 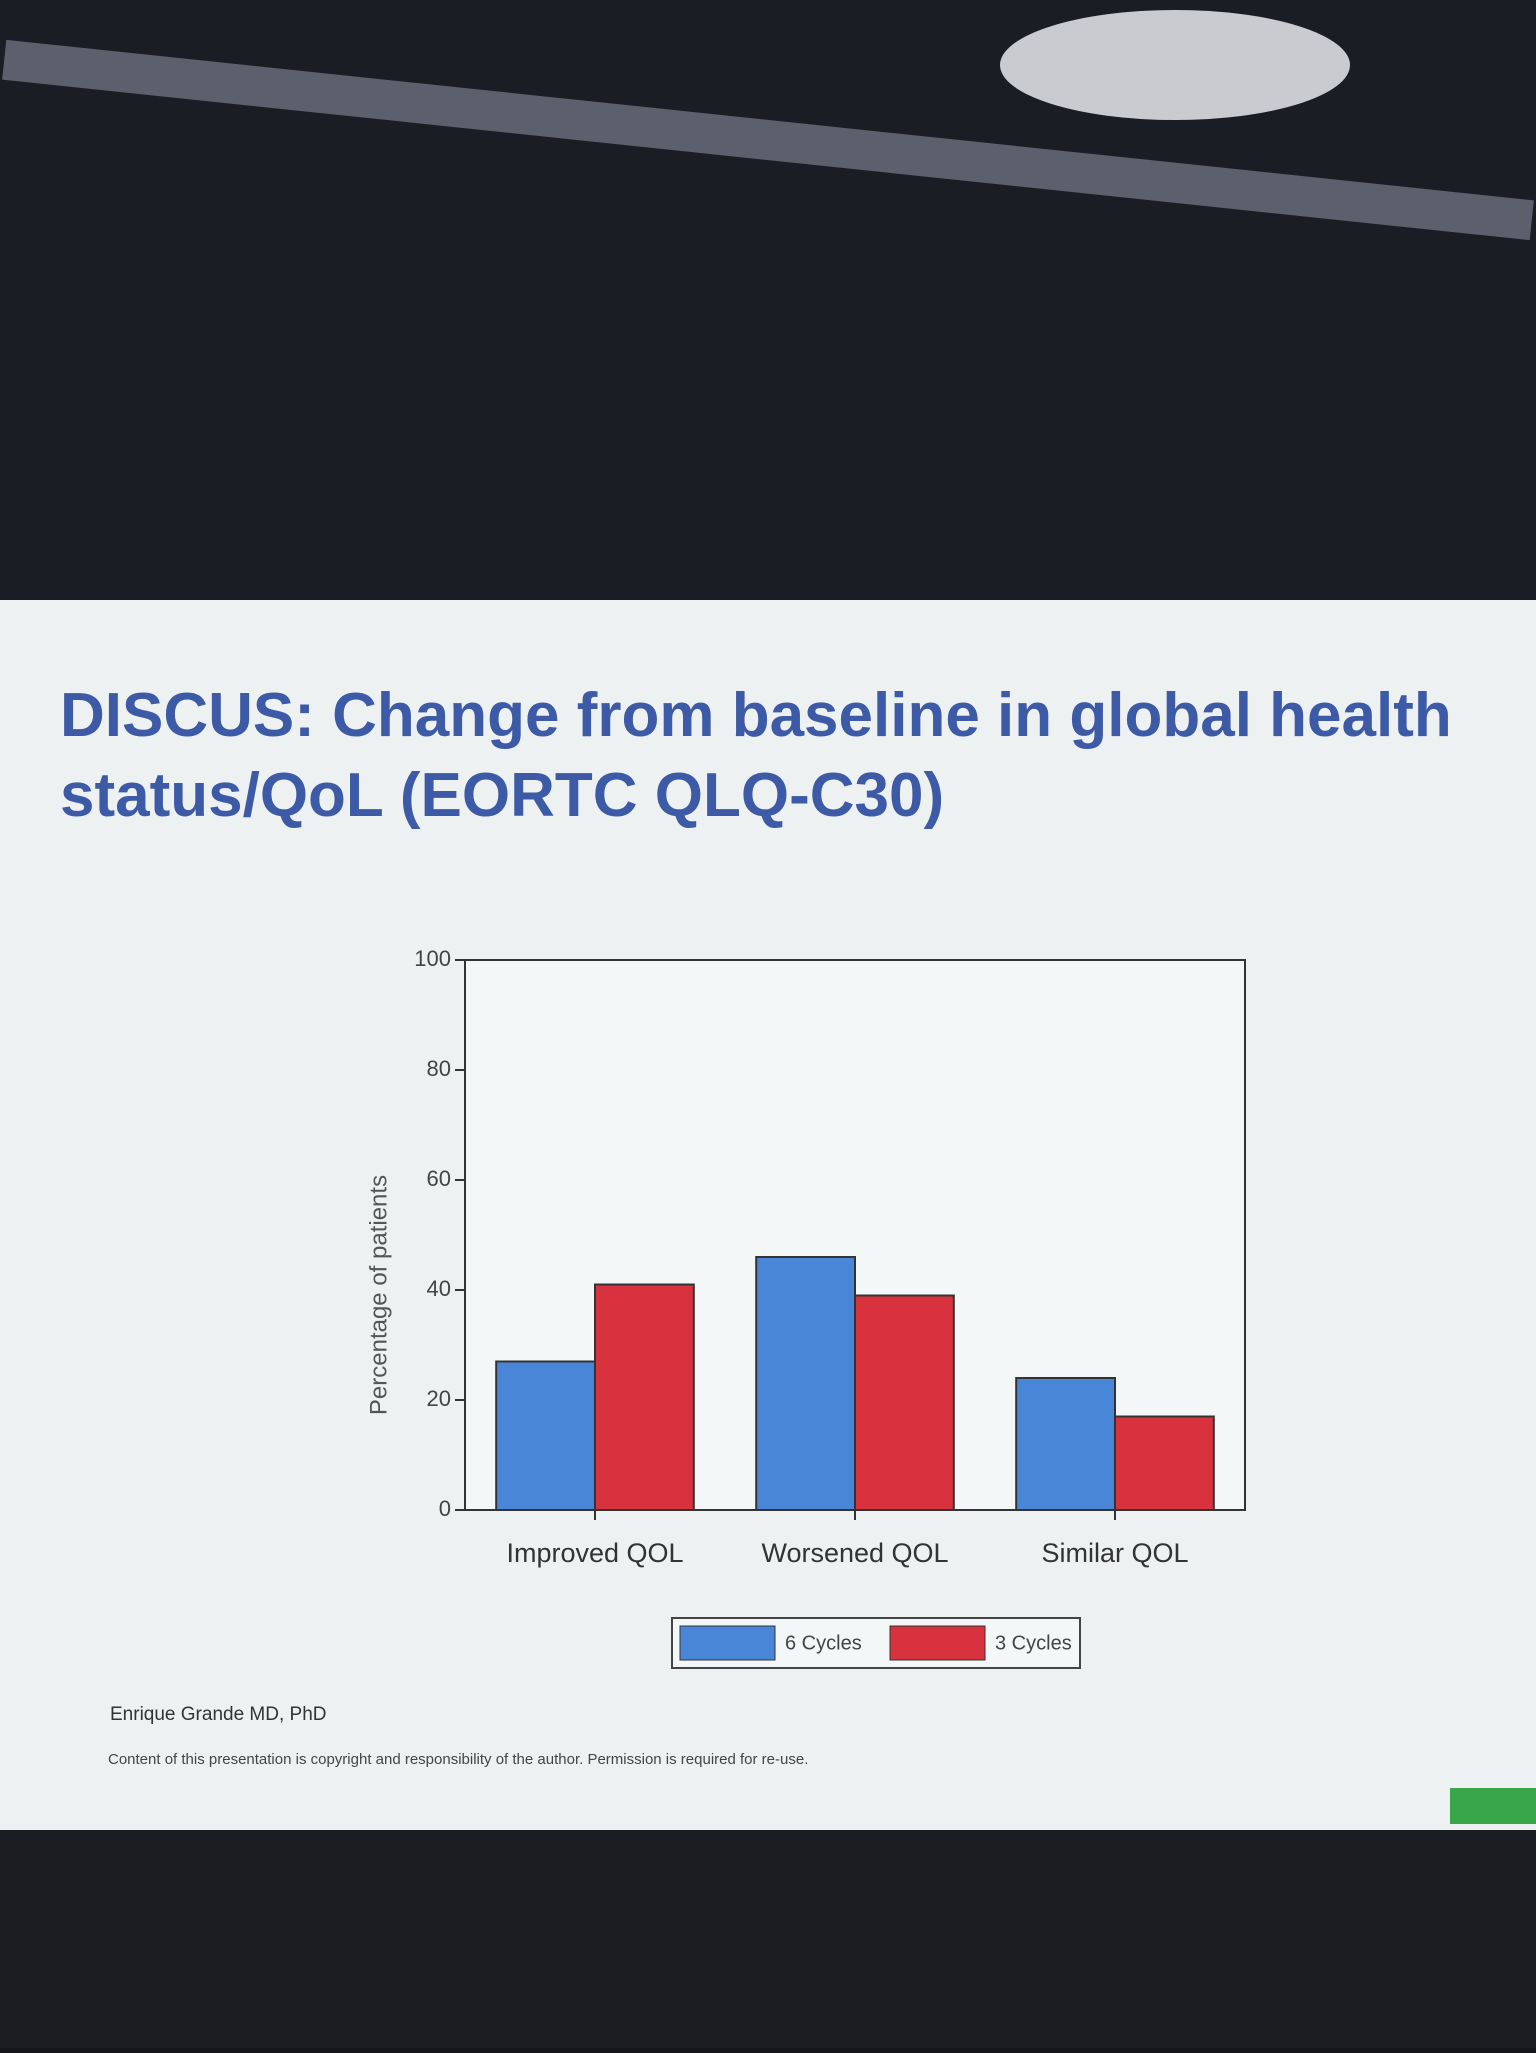 I want to click on author: Enrique Grande MD, PhD, so click(x=218, y=1714).